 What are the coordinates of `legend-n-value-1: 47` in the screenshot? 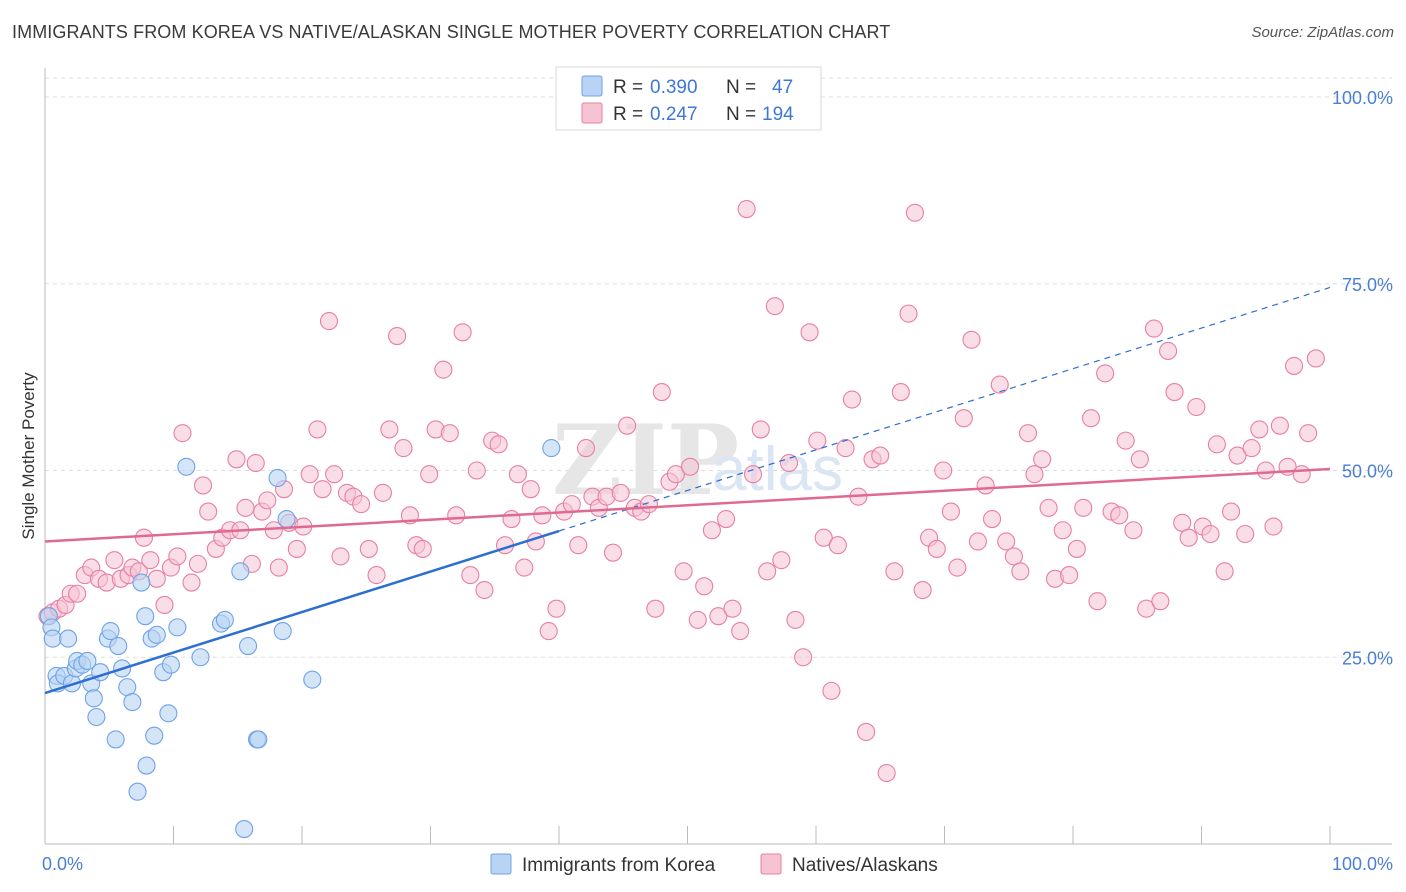 It's located at (782, 87).